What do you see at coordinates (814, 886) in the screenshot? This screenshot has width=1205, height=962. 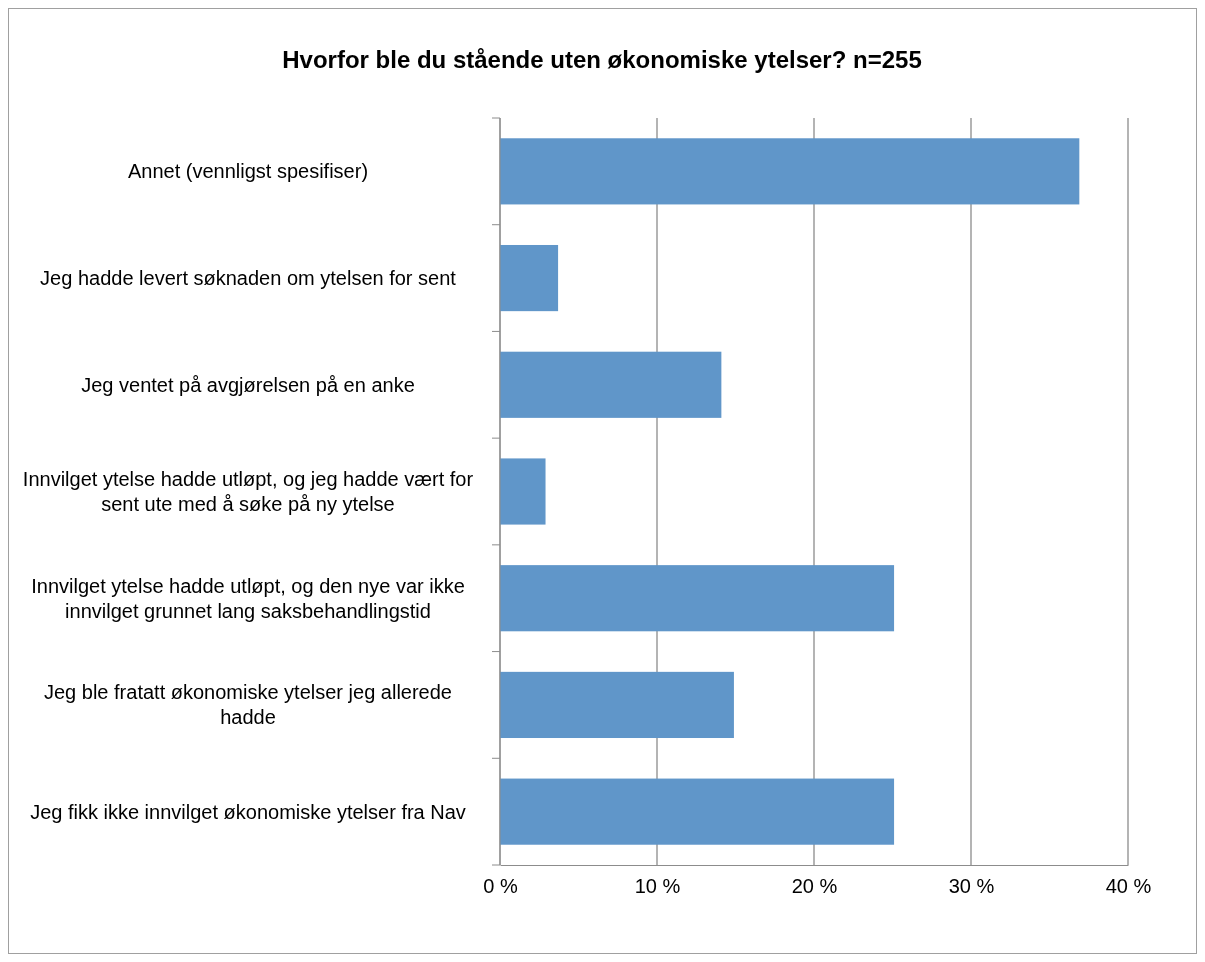 I see `x-tick-label: 20 %` at bounding box center [814, 886].